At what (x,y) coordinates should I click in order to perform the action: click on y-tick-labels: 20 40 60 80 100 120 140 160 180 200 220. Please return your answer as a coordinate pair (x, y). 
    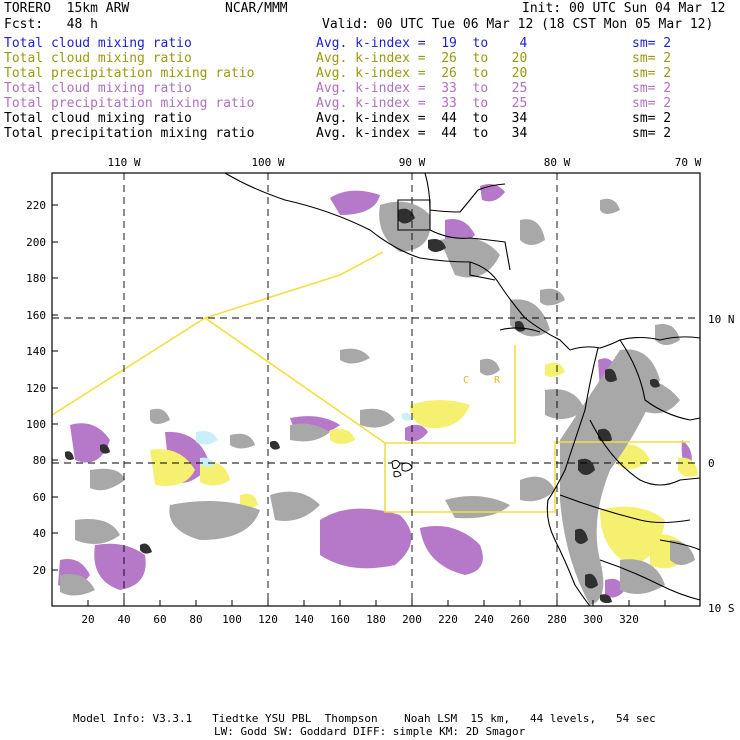
    Looking at the image, I should click on (36, 388).